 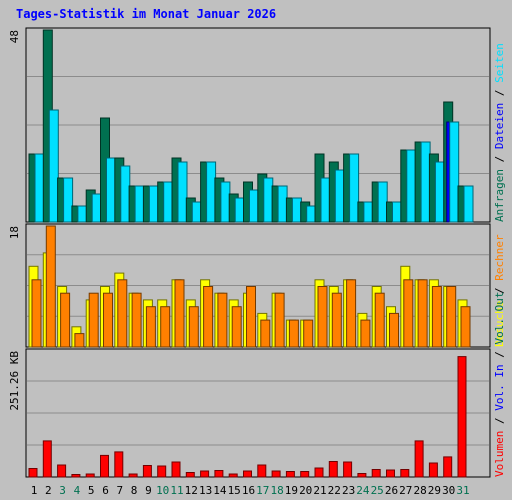 What do you see at coordinates (434, 490) in the screenshot?
I see `x-tick-label-day-29: 29` at bounding box center [434, 490].